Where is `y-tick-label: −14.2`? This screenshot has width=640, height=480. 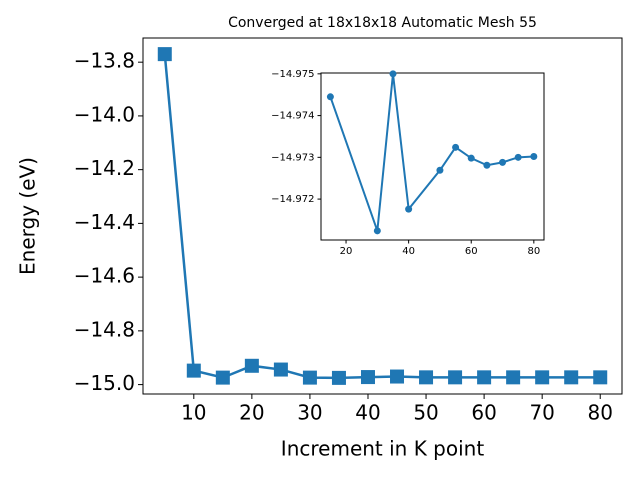
y-tick-label: −14.2 is located at coordinates (104, 168).